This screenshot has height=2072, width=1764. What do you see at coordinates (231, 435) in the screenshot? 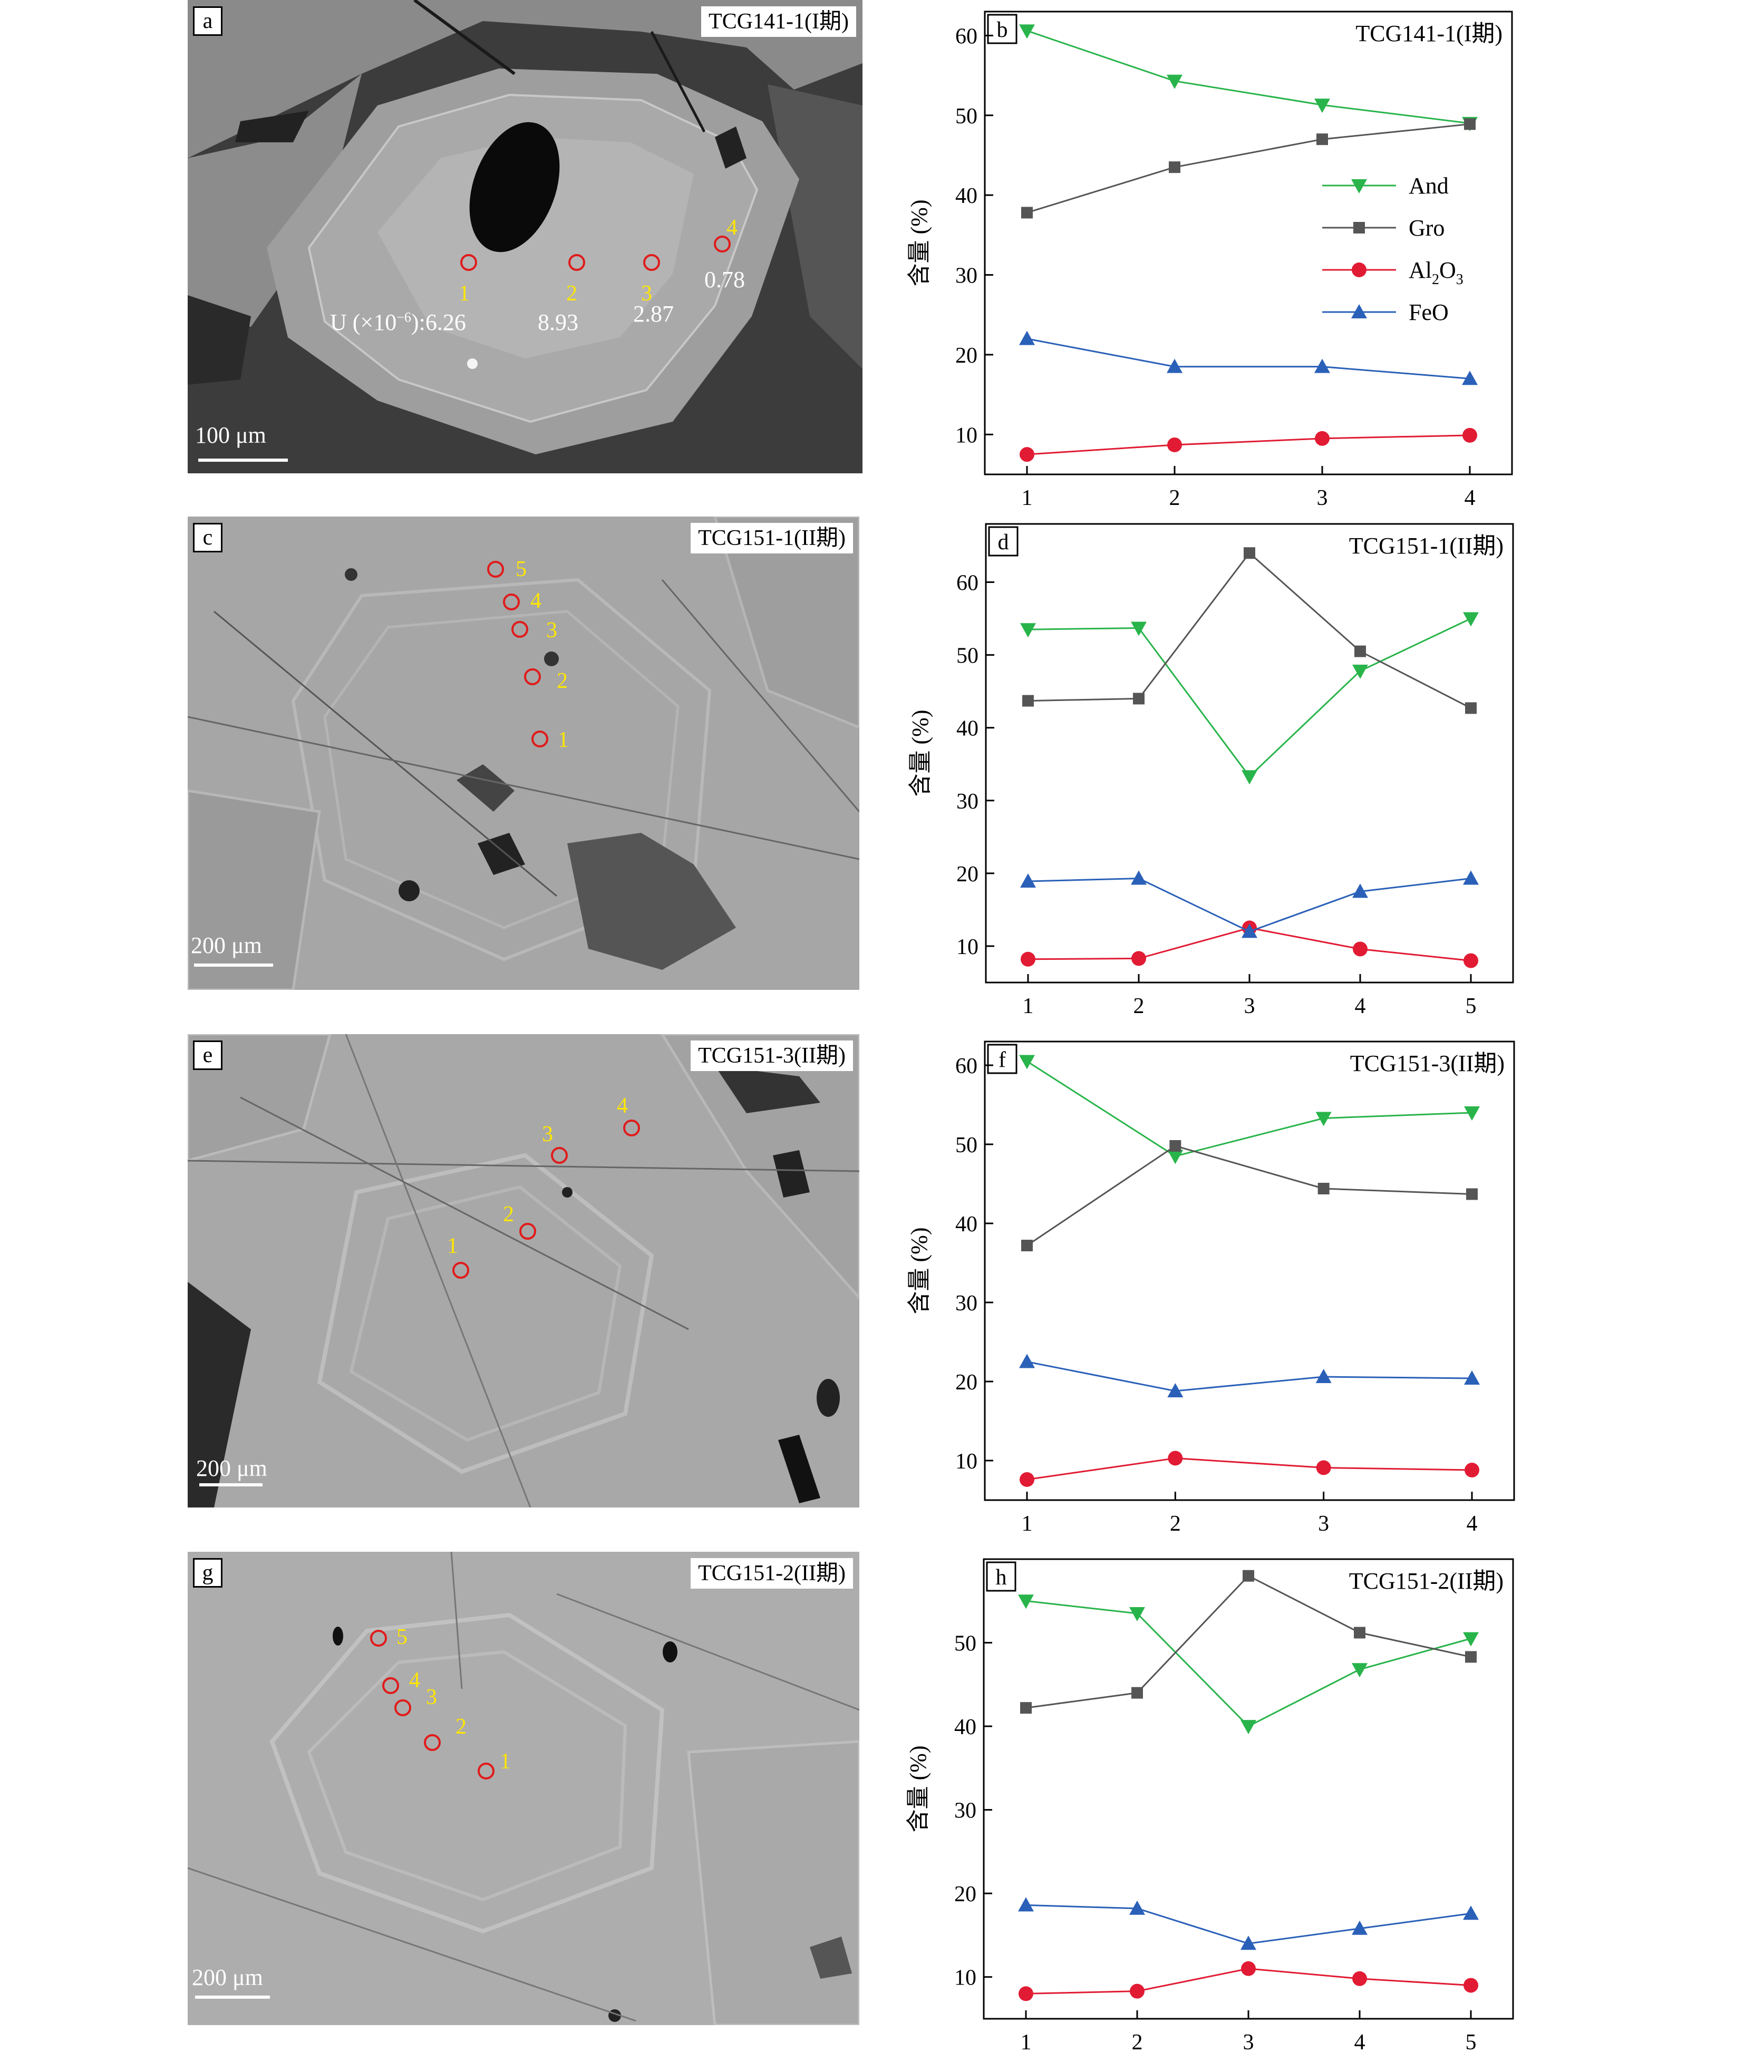
I see `scale-label: 100 μm` at bounding box center [231, 435].